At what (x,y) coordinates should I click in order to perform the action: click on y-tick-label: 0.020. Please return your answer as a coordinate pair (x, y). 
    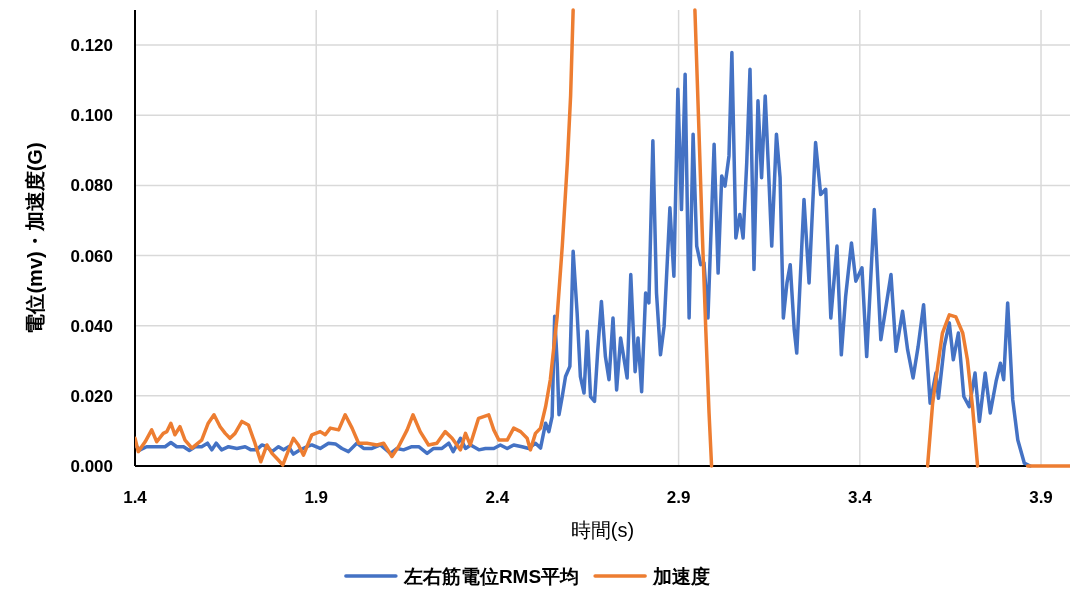
    Looking at the image, I should click on (91, 396).